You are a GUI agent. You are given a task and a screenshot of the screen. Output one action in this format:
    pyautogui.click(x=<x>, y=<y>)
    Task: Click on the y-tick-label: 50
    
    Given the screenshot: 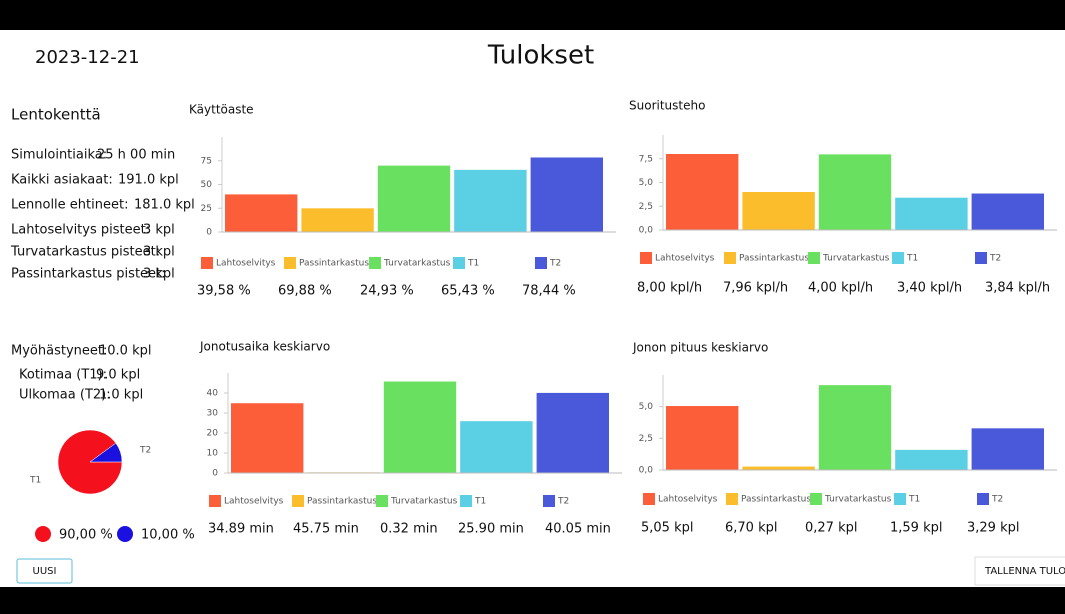 What is the action you would take?
    pyautogui.click(x=207, y=185)
    